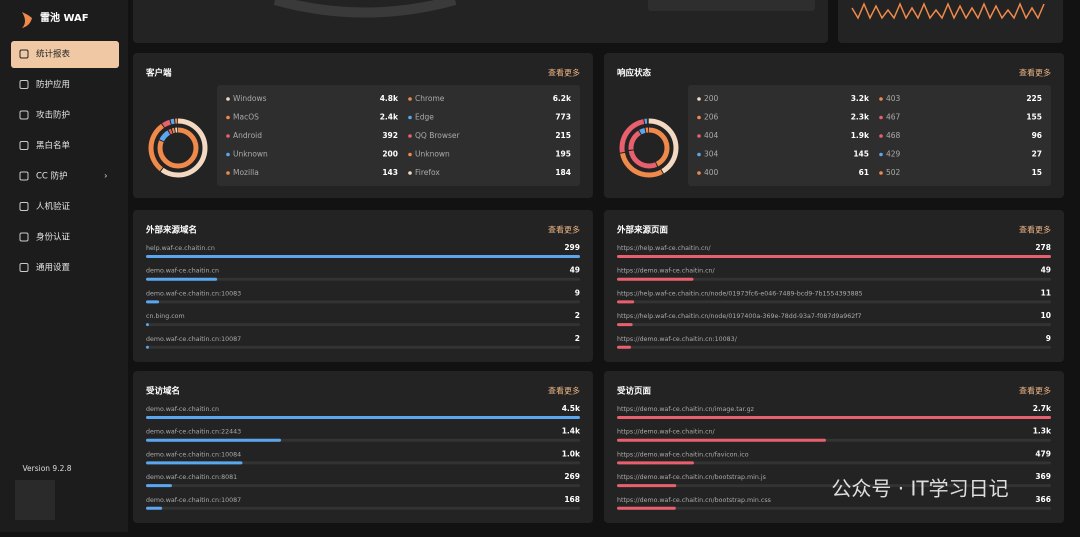 This screenshot has height=537, width=1080. Describe the element at coordinates (182, 409) in the screenshot. I see `row-name: demo.waf-ce.chaitin.cn` at that location.